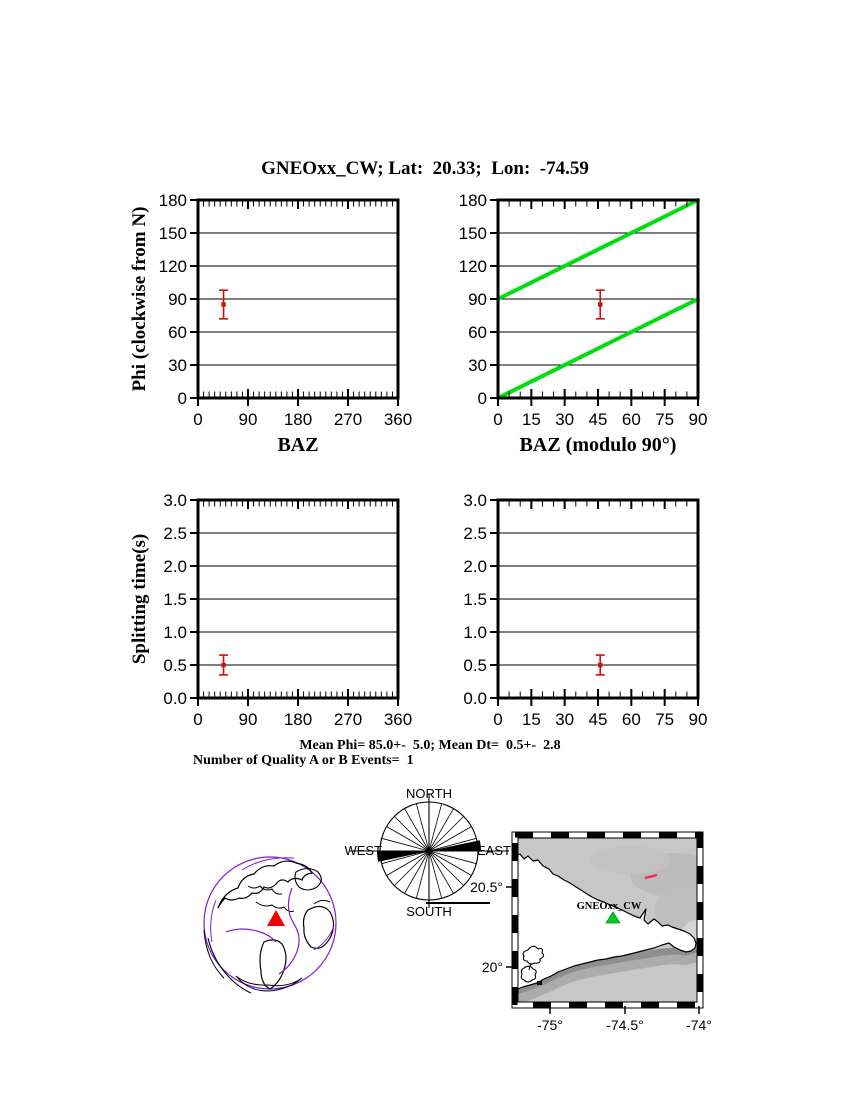 Image resolution: width=850 pixels, height=1100 pixels. I want to click on cuba-landmass, so click(606, 922).